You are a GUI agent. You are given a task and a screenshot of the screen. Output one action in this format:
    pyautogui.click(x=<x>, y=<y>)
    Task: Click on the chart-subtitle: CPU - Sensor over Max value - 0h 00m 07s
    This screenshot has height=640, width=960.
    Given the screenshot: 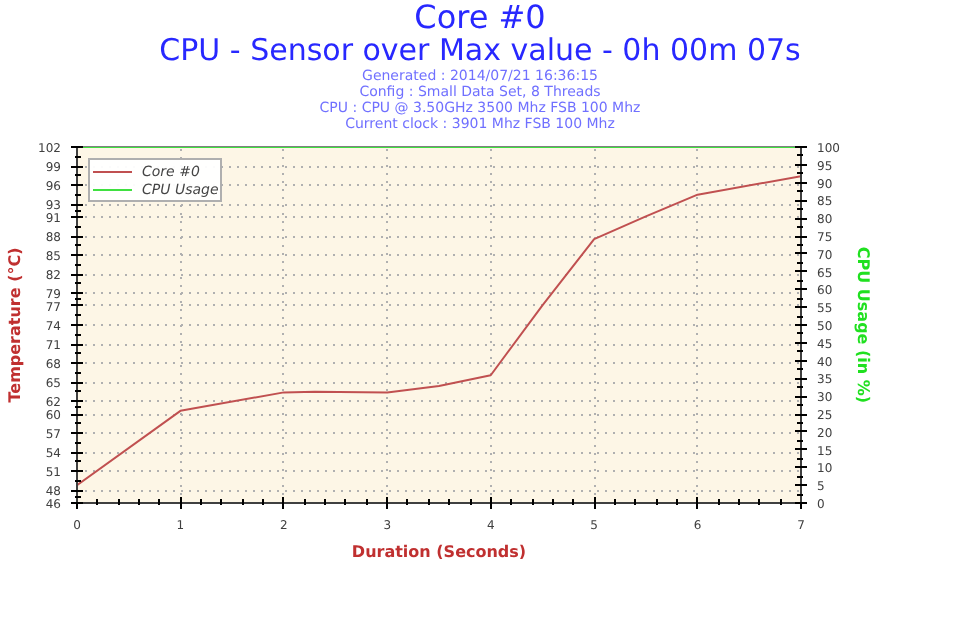 What is the action you would take?
    pyautogui.click(x=480, y=50)
    